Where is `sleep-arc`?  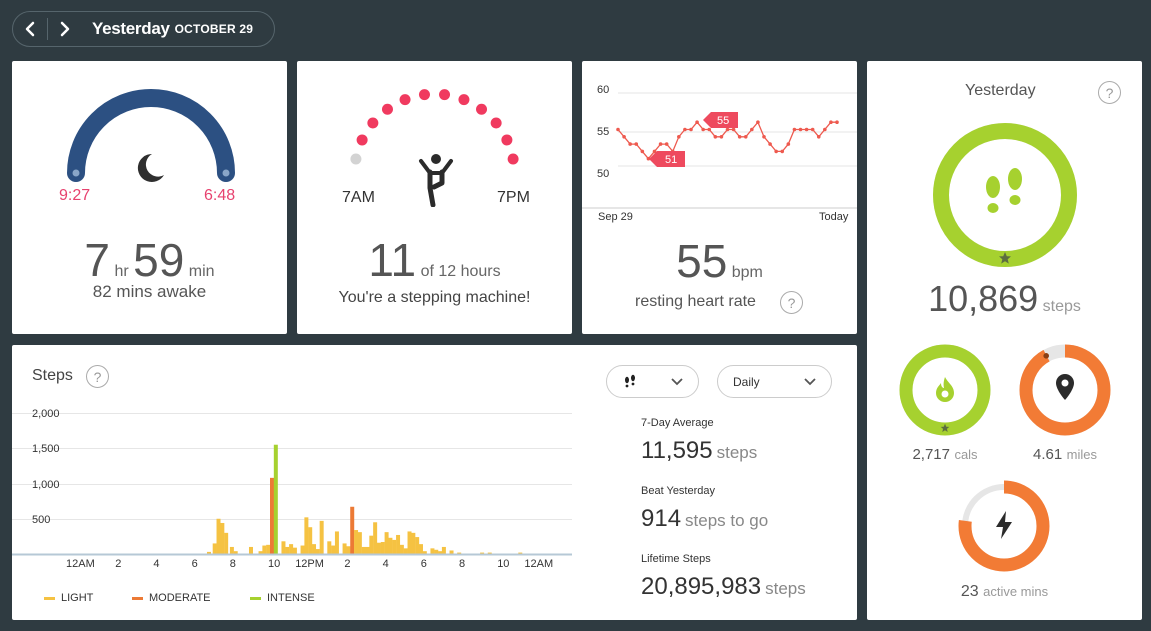
sleep-arc is located at coordinates (151, 135).